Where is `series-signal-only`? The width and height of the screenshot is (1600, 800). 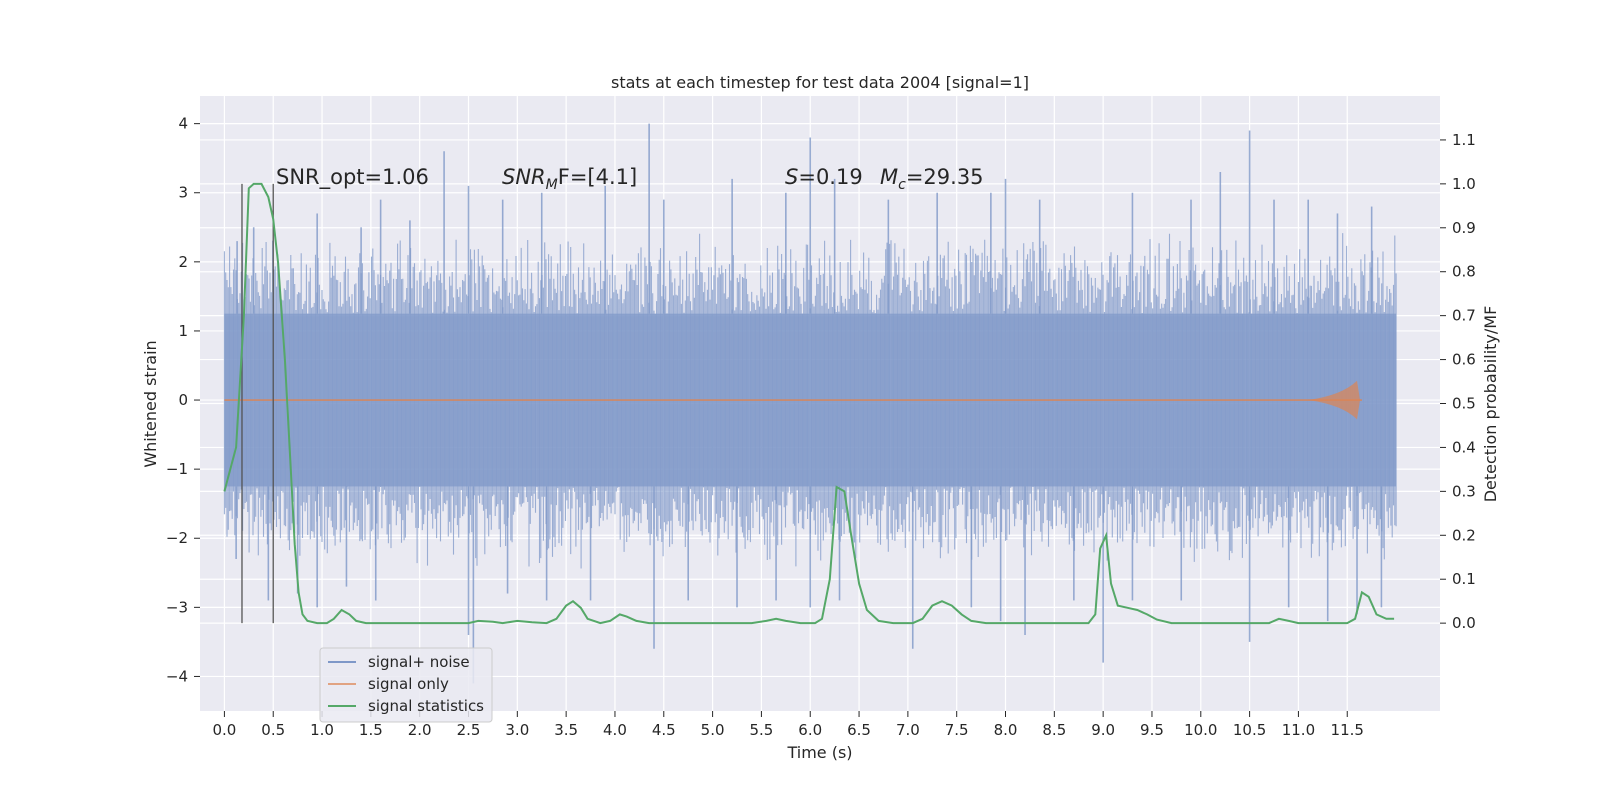 series-signal-only is located at coordinates (793, 400).